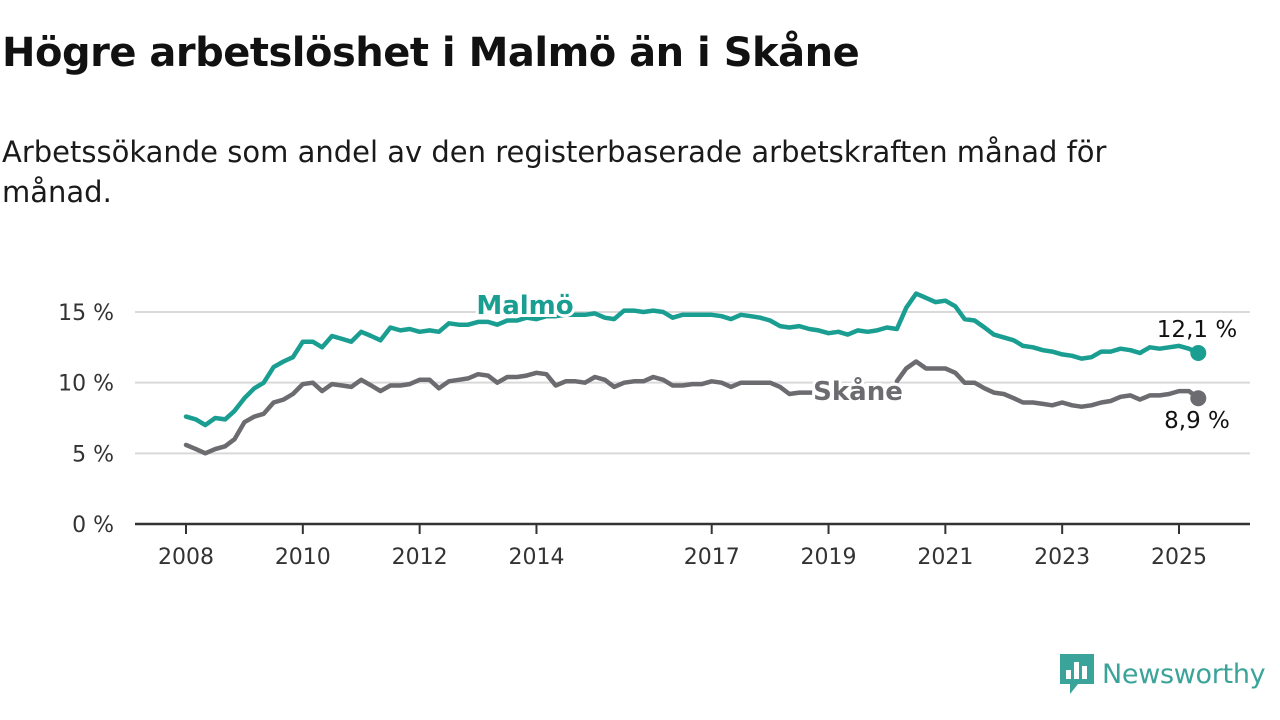 This screenshot has width=1280, height=720. I want to click on x-tick-label: 2008, so click(186, 557).